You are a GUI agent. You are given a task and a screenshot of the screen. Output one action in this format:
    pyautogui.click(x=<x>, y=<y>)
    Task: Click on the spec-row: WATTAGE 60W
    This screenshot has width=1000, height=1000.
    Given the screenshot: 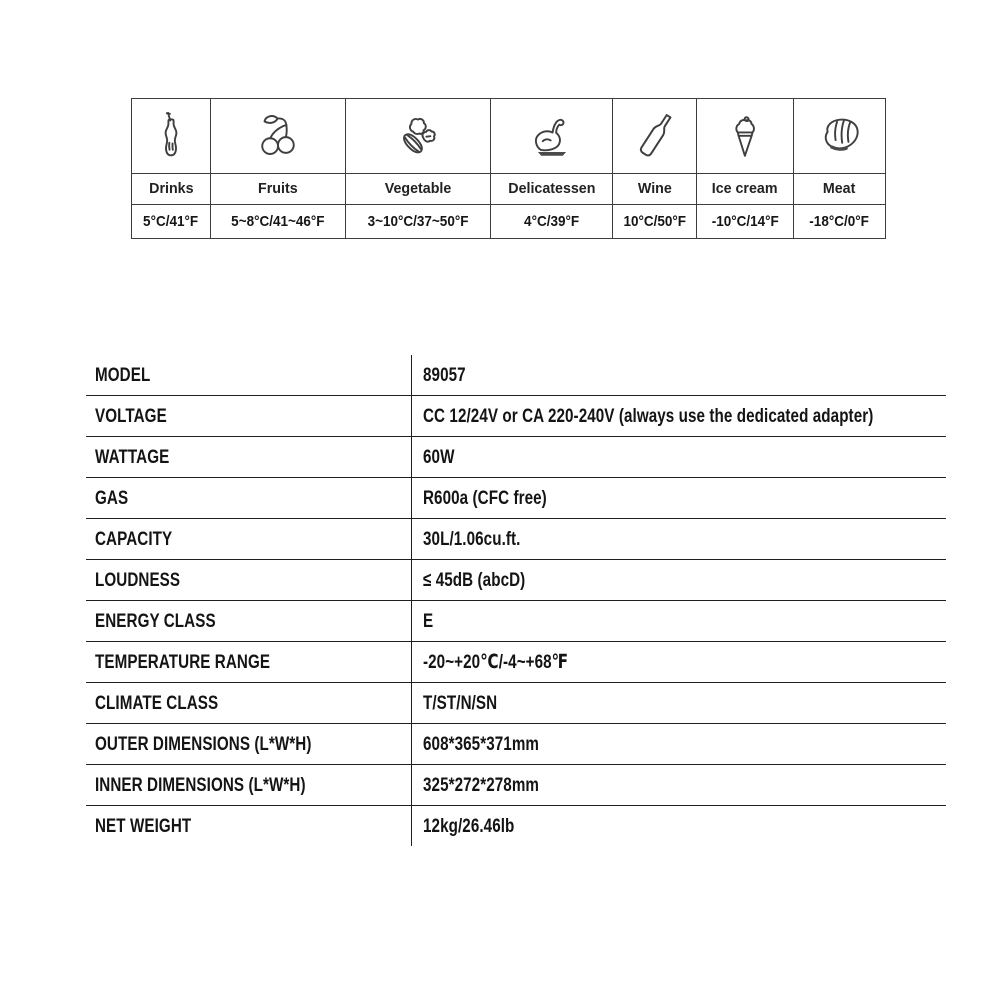 What is the action you would take?
    pyautogui.click(x=516, y=457)
    